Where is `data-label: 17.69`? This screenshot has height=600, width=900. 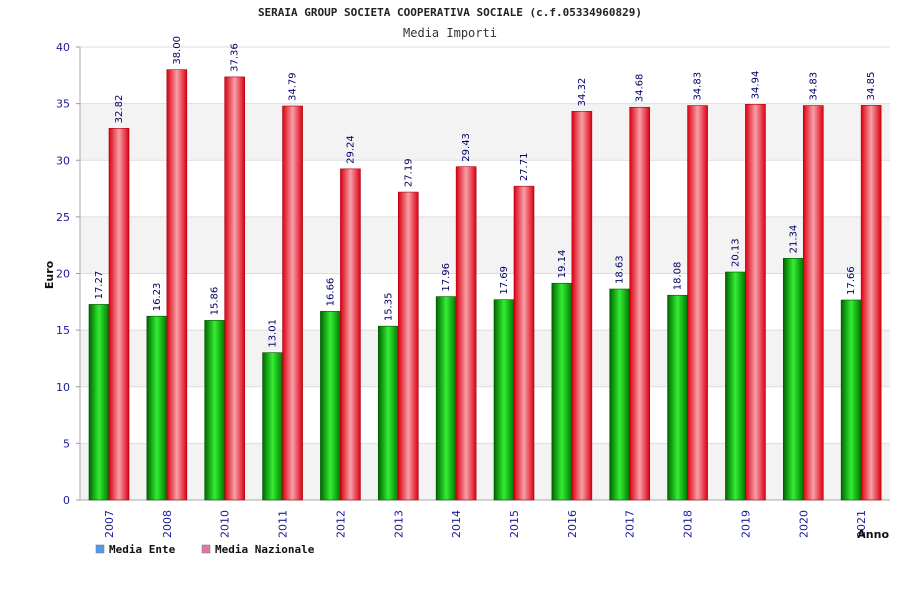
data-label: 17.69 is located at coordinates (504, 280).